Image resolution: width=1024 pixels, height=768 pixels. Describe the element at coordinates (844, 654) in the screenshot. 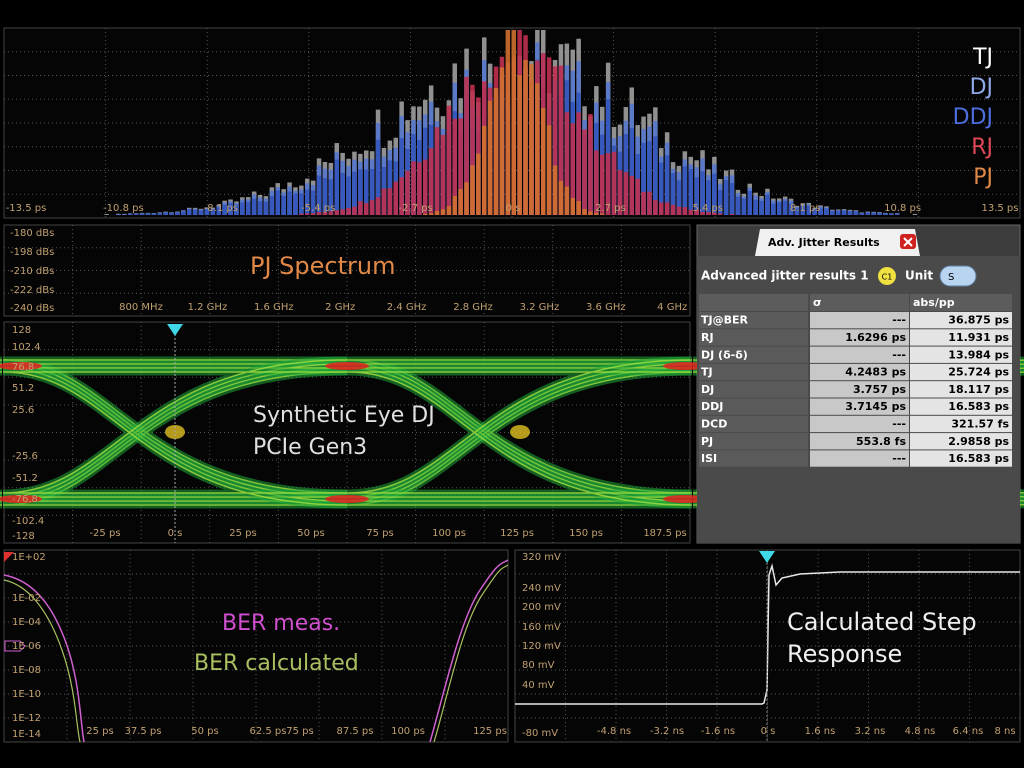

I see `step-label: Response` at that location.